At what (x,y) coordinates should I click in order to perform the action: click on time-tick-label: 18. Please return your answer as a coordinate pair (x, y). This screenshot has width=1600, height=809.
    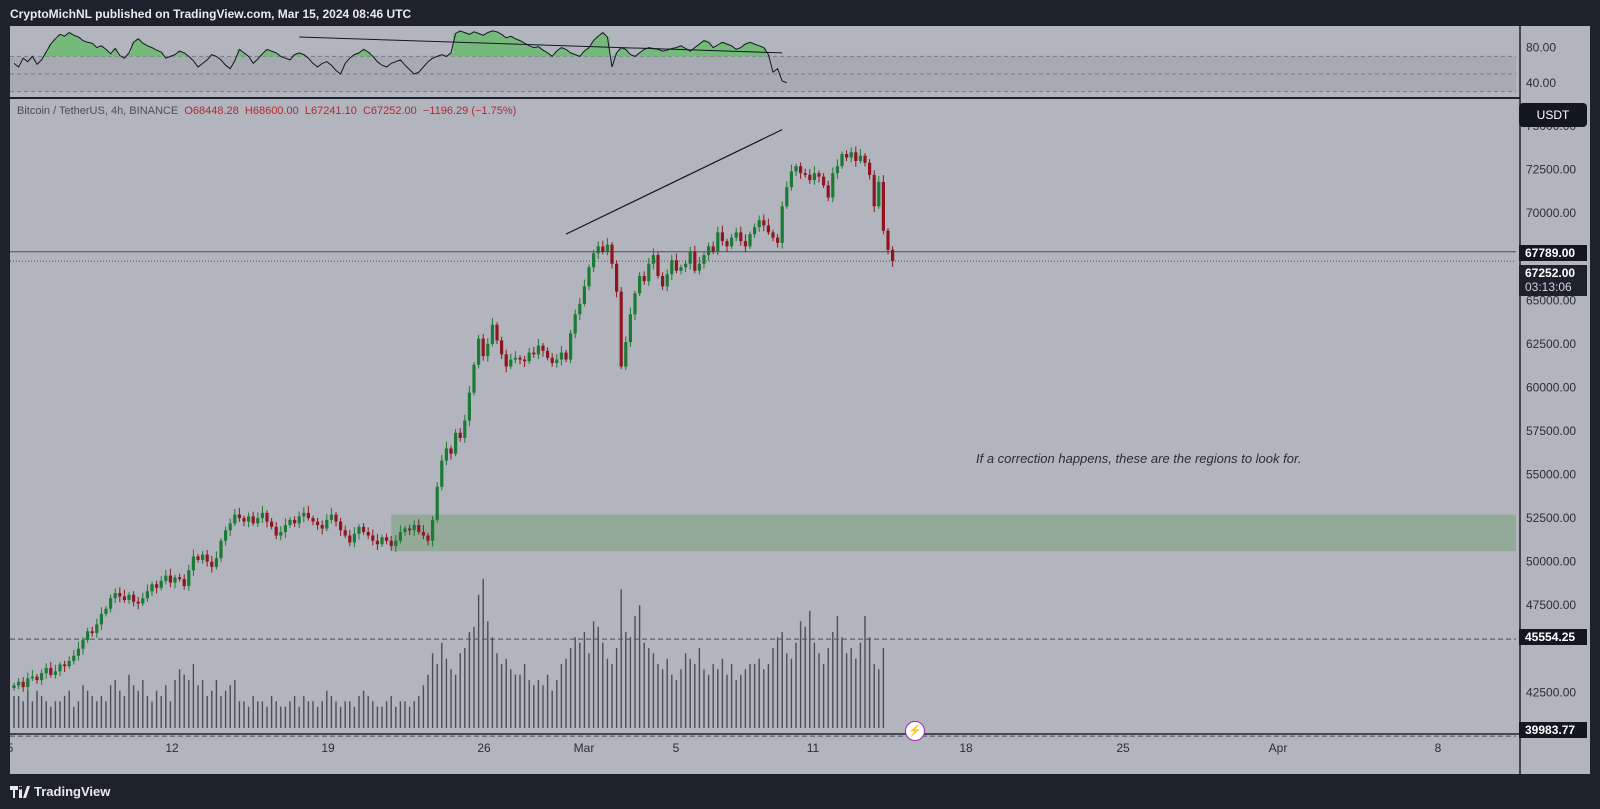
    Looking at the image, I should click on (966, 748).